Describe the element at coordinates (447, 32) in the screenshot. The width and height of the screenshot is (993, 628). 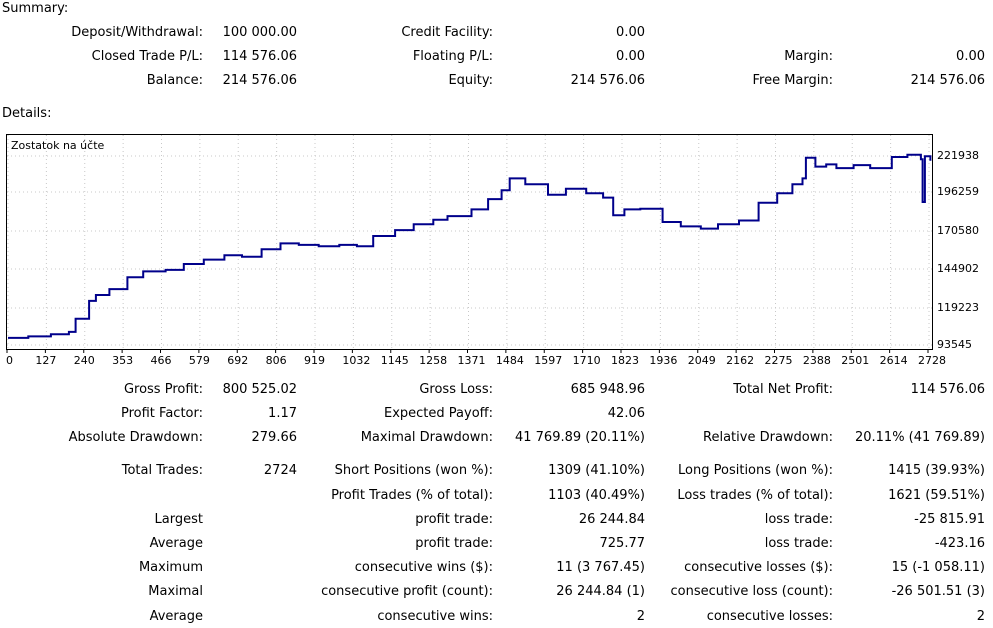
I see `summary-label: Credit Facility:` at that location.